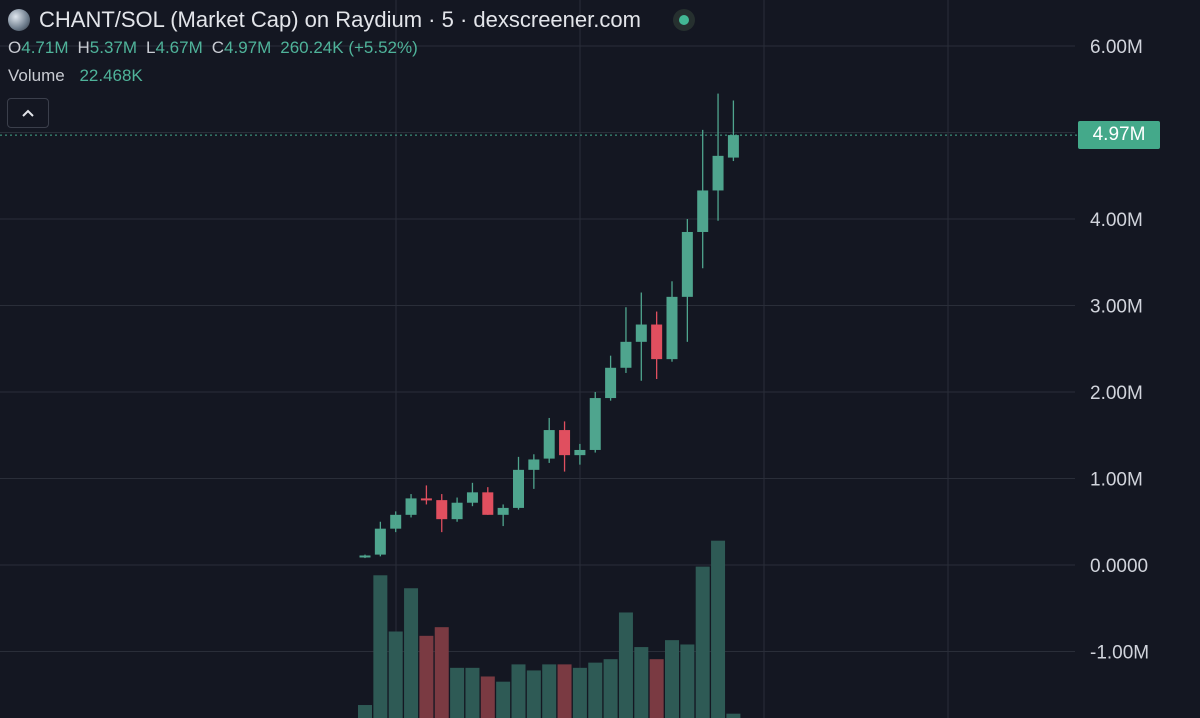 The height and width of the screenshot is (718, 1200). What do you see at coordinates (349, 47) in the screenshot?
I see `change-value: 260.24K (+5.52%)` at bounding box center [349, 47].